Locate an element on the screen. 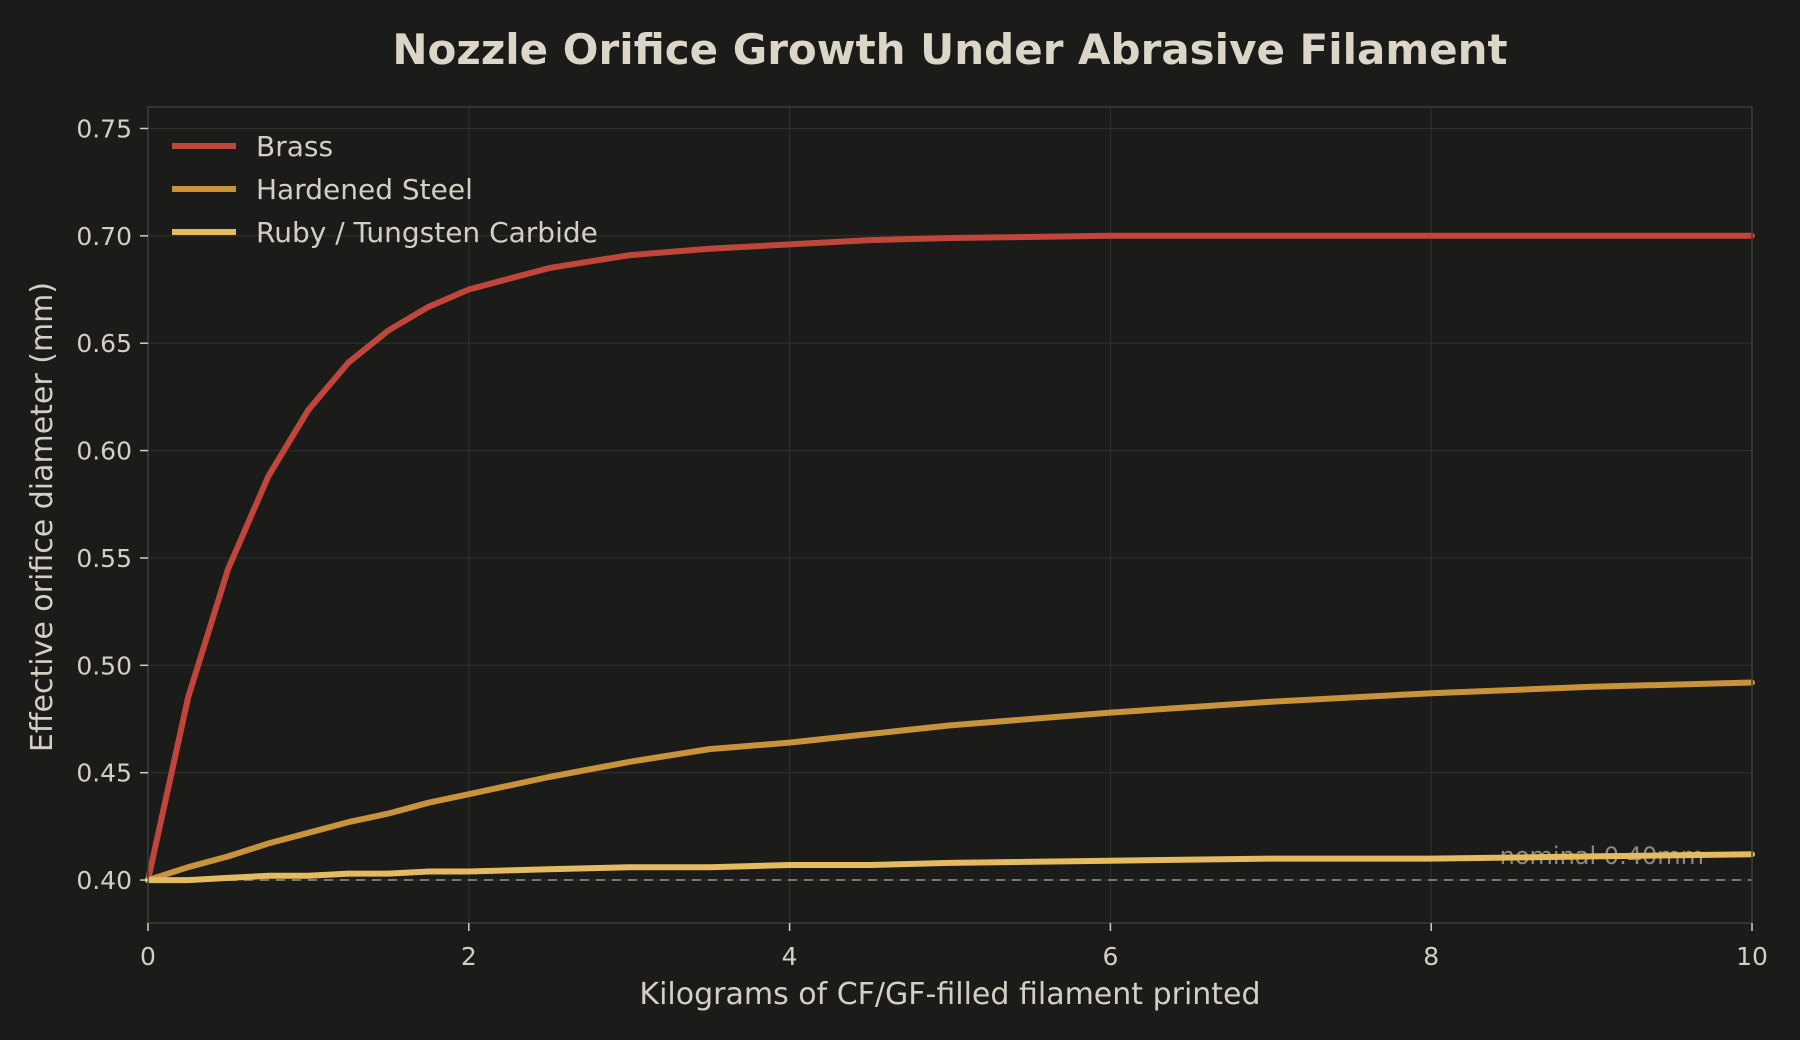 This screenshot has width=1800, height=1040. x-tick-label-2: 4 is located at coordinates (790, 956).